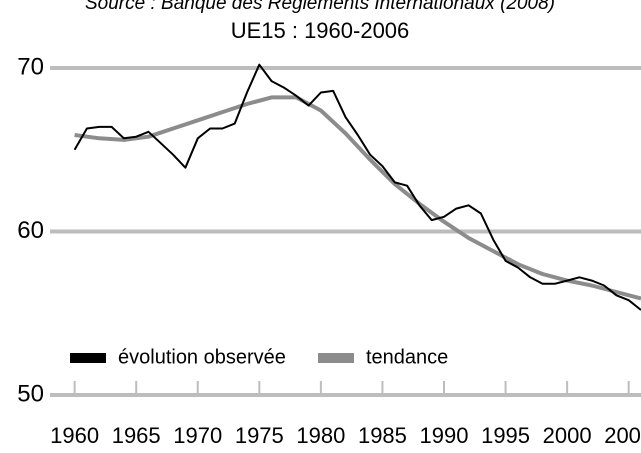 Image resolution: width=641 pixels, height=453 pixels. I want to click on x-tick-label: 1975, so click(259, 435).